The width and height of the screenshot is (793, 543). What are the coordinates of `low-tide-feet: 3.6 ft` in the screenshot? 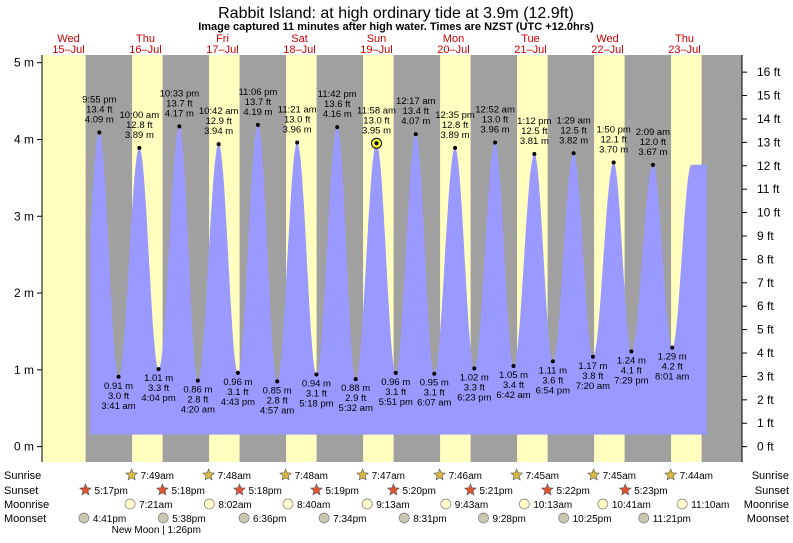 It's located at (552, 380).